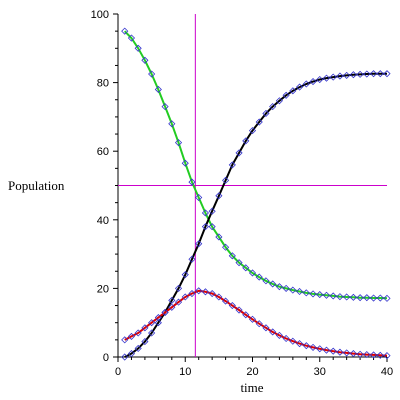 Image resolution: width=400 pixels, height=400 pixels. What do you see at coordinates (36, 185) in the screenshot?
I see `y-axis-title: Population` at bounding box center [36, 185].